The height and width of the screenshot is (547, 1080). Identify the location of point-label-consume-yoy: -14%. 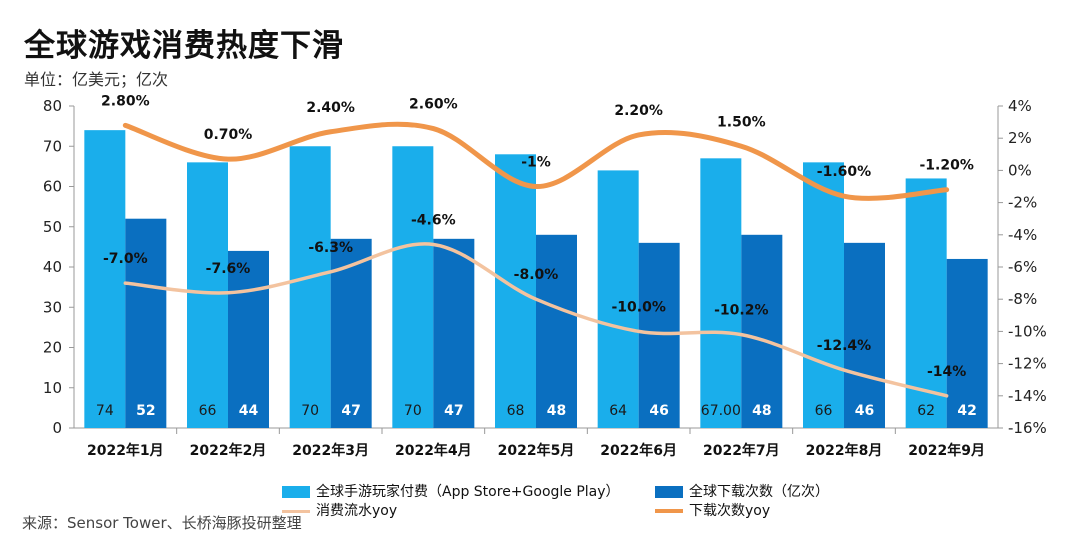
(946, 372).